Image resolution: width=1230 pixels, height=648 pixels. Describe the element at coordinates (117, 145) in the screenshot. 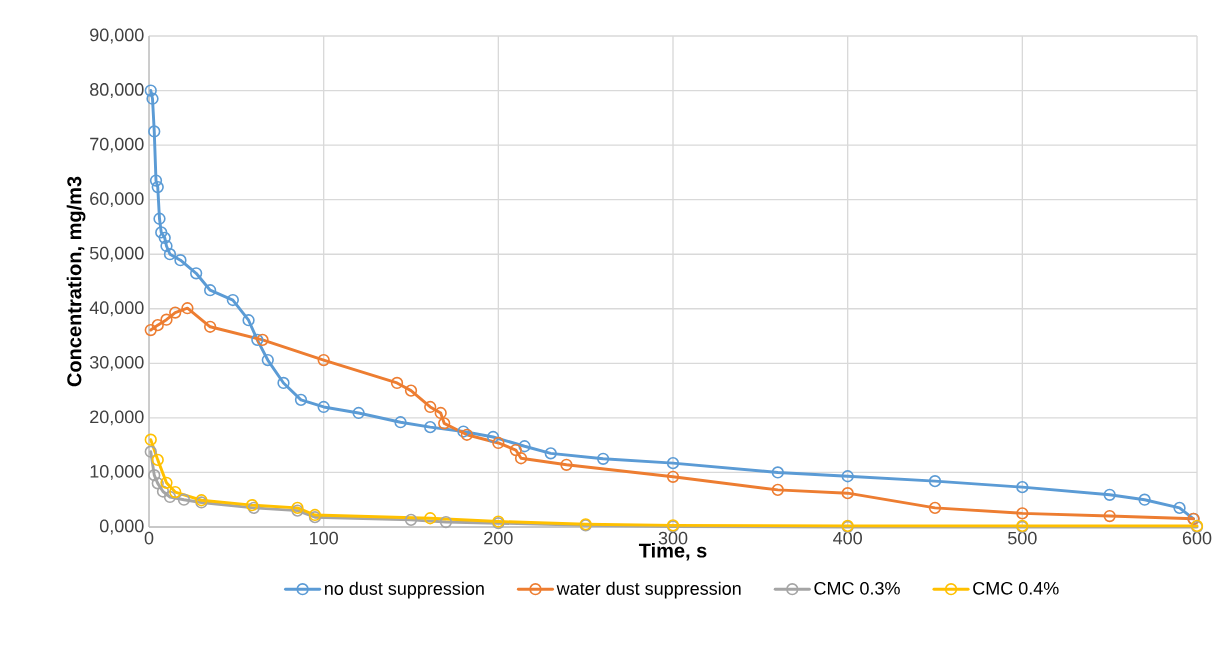

I see `y-tick-label: 70,000` at that location.